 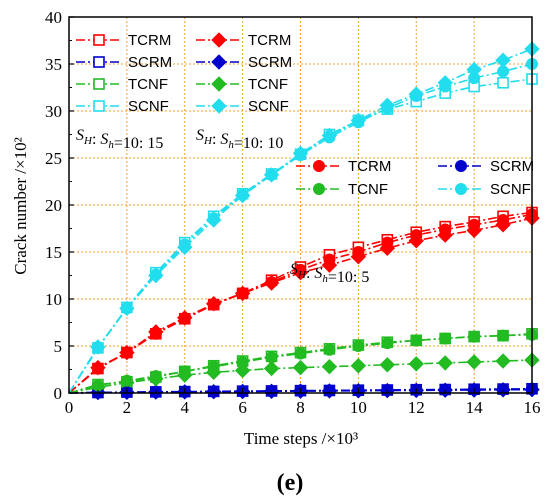 I want to click on ratio-label: SH: Sh=10: 5, so click(x=329, y=273).